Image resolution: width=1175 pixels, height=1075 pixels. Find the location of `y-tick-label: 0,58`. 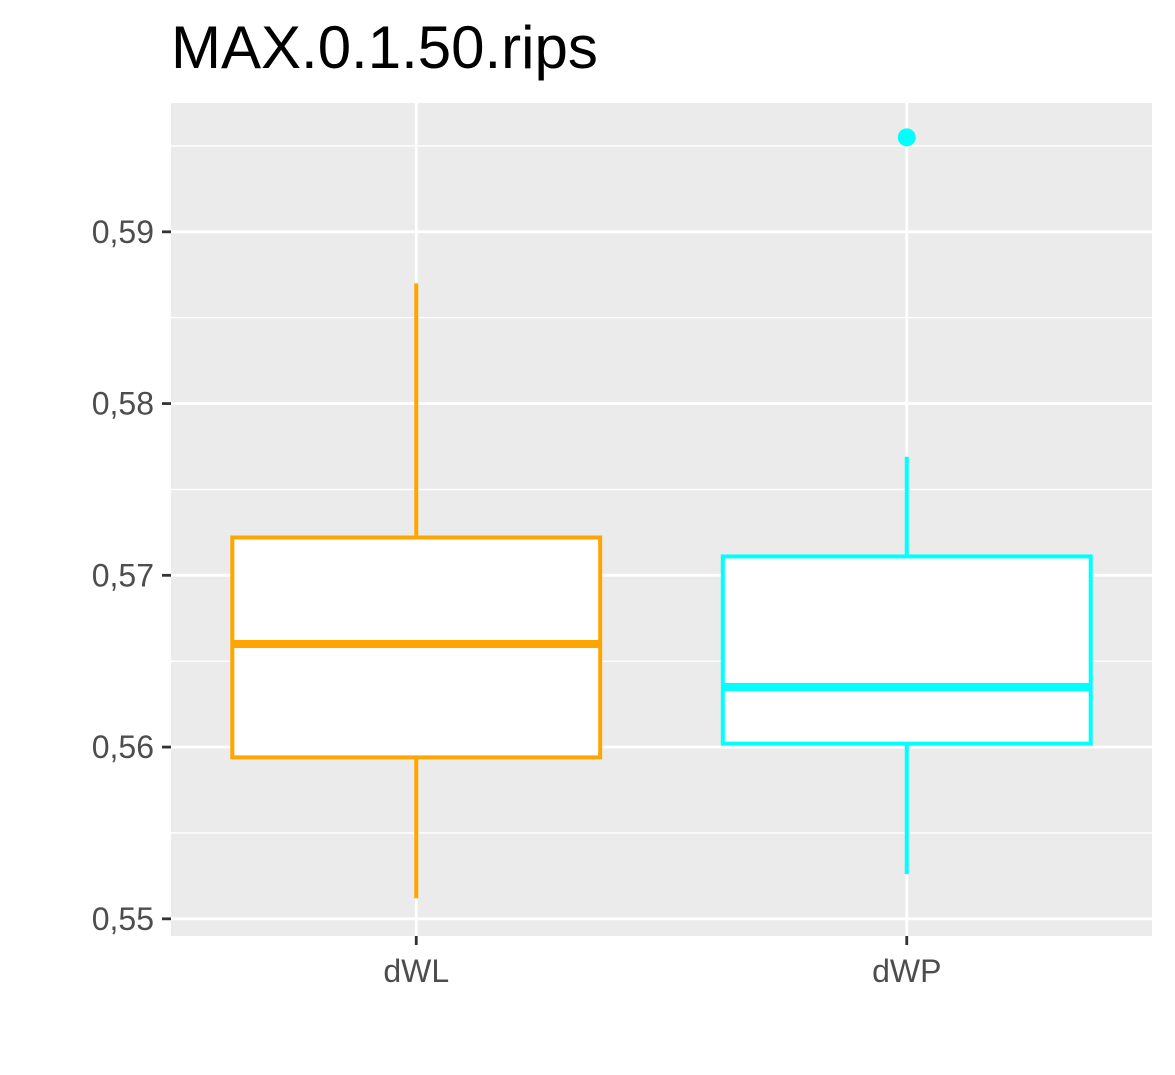

y-tick-label: 0,58 is located at coordinates (123, 404).